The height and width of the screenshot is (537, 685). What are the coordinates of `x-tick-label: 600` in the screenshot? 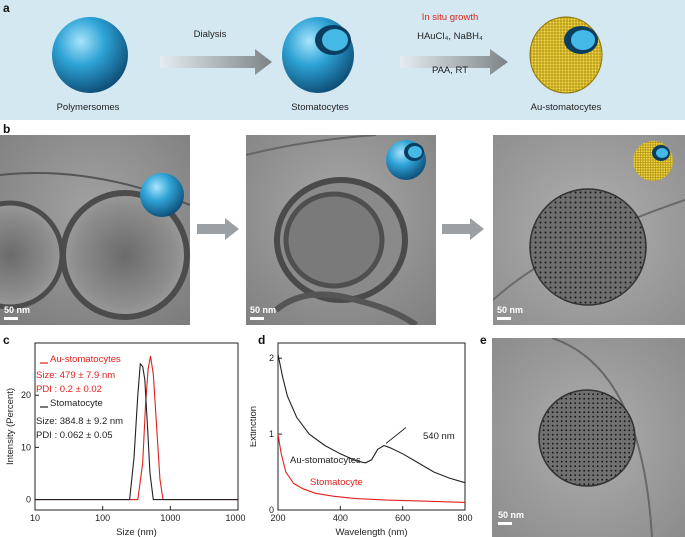 It's located at (402, 518).